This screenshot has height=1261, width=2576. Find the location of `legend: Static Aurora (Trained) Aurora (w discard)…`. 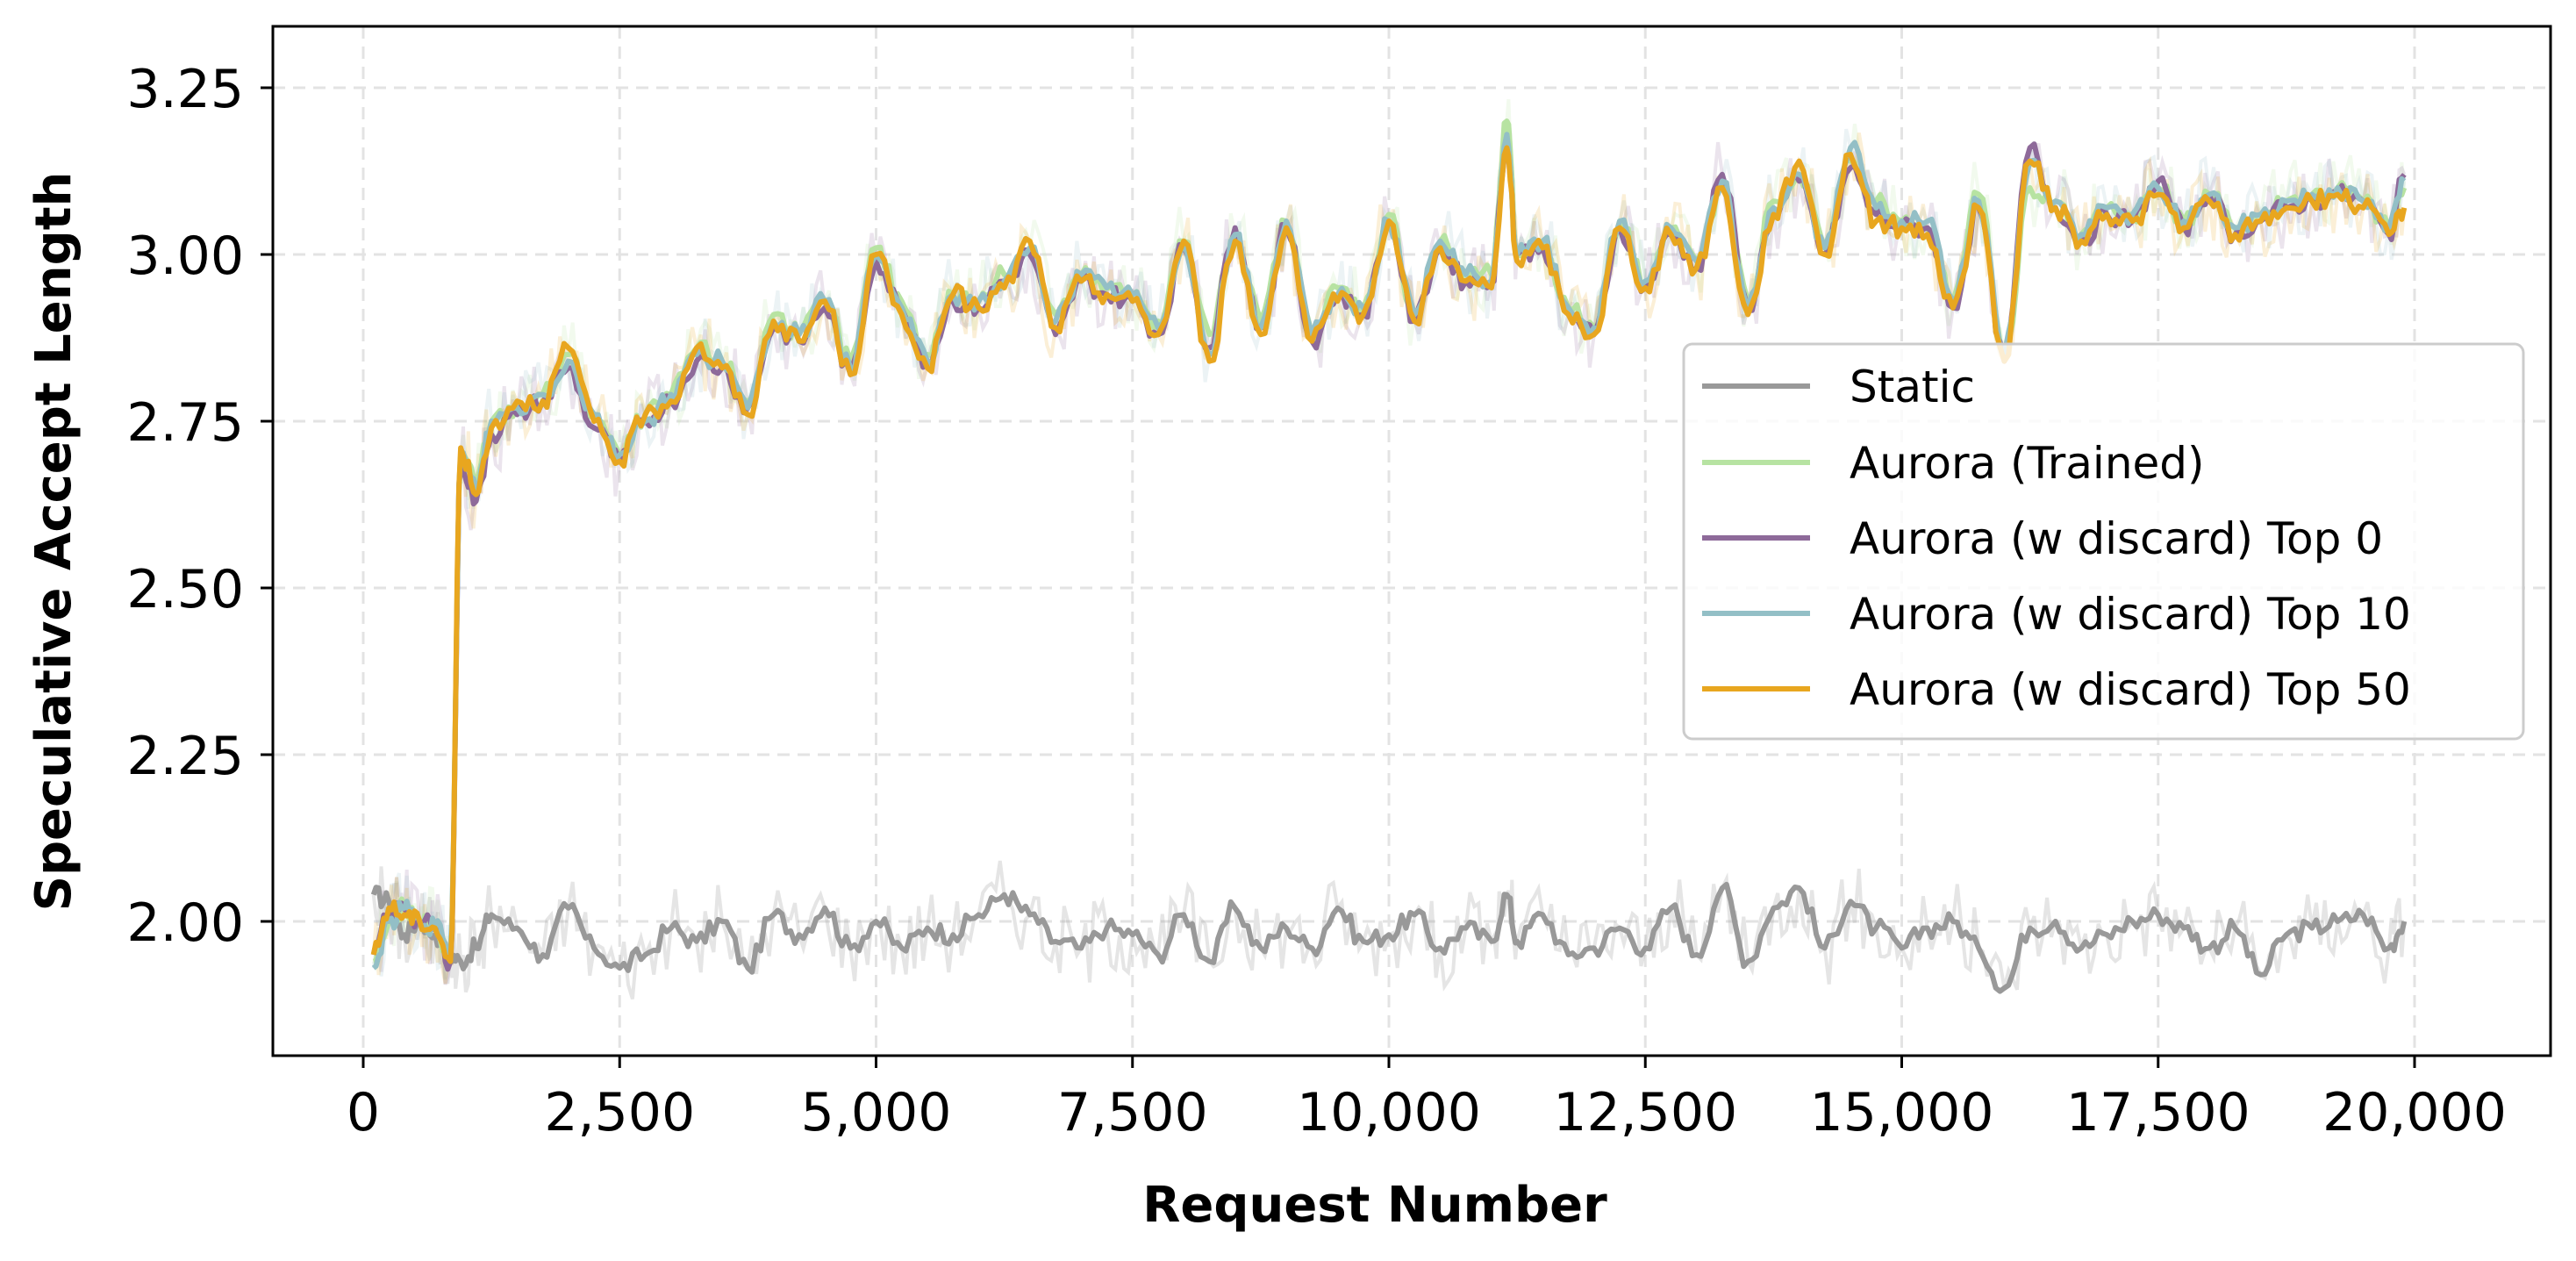

legend: Static Aurora (Trained) Aurora (w discard)… is located at coordinates (2103, 541).